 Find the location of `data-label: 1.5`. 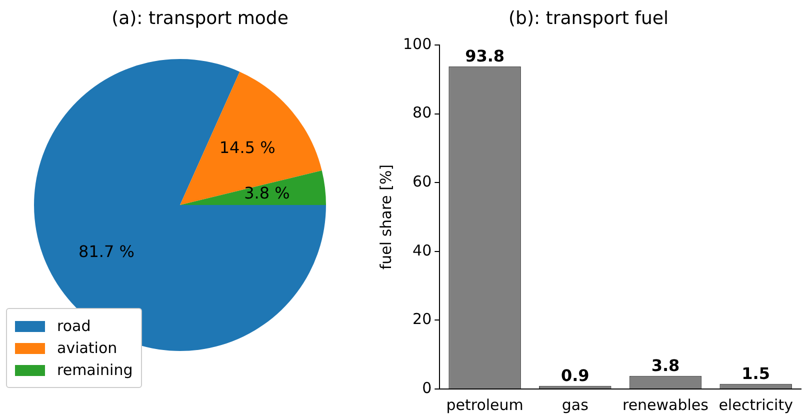

data-label: 1.5 is located at coordinates (756, 373).